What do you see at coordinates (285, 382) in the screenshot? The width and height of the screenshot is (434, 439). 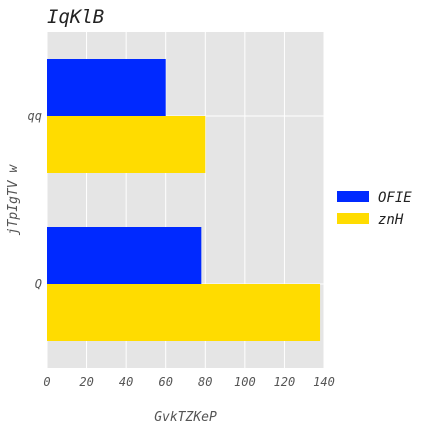 I see `x-tick-label: 120` at bounding box center [285, 382].